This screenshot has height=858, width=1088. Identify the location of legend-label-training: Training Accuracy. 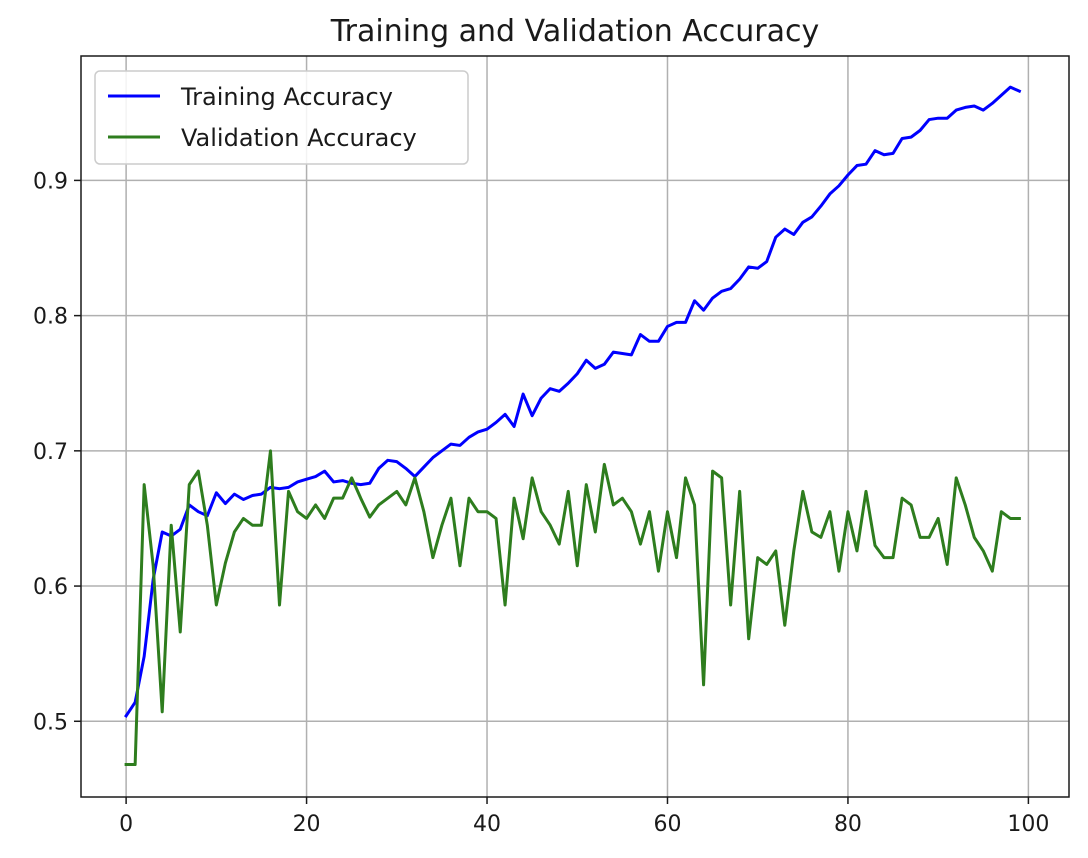
(286, 97).